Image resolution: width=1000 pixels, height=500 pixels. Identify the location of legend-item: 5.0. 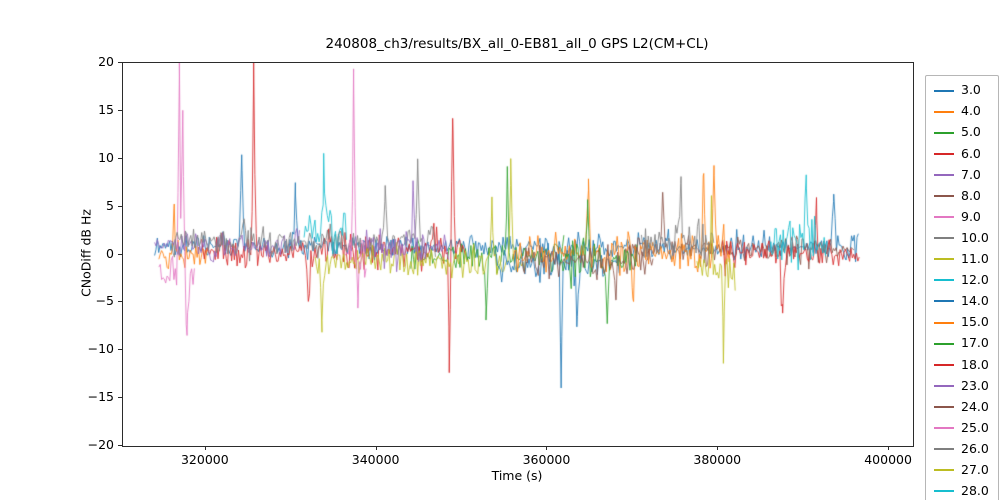
(962, 132).